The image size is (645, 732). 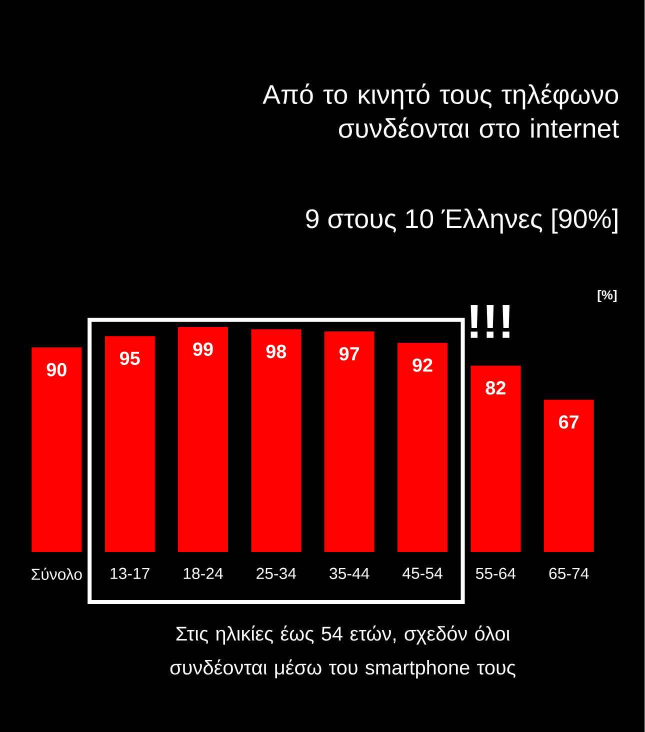 What do you see at coordinates (130, 574) in the screenshot?
I see `x-tick-label: 13-17` at bounding box center [130, 574].